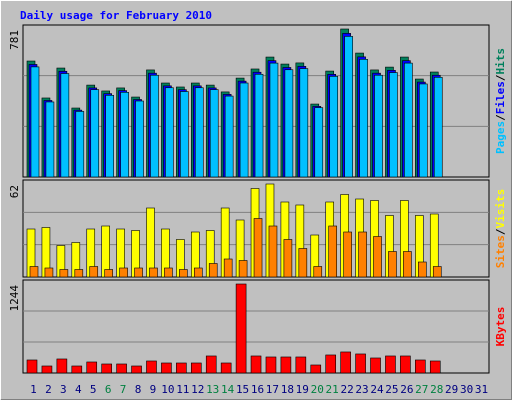  Describe the element at coordinates (500, 137) in the screenshot. I see `legend-entry: Pages` at that location.